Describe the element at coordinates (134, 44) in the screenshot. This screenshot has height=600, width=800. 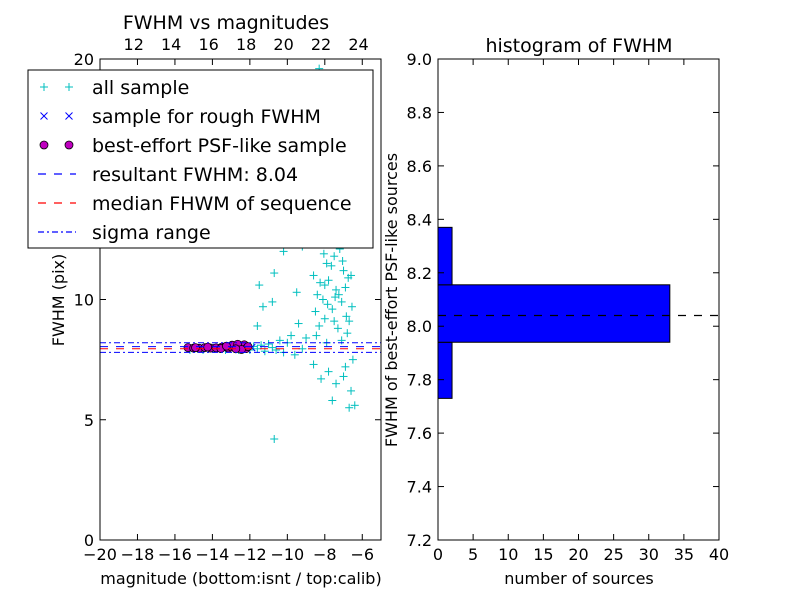
I see `top-x-tick-label-0: 12` at that location.